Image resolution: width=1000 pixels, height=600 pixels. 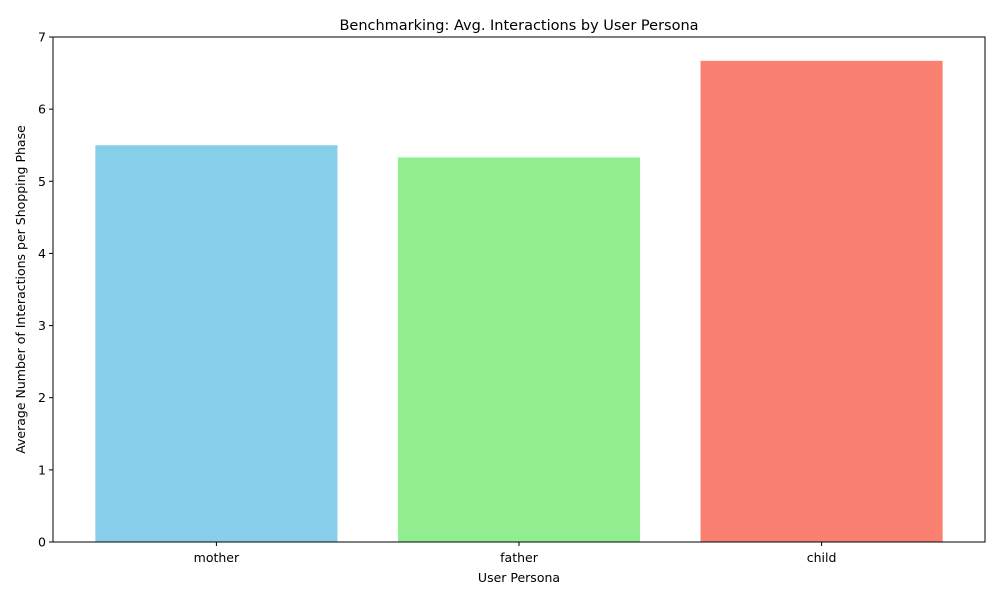 What do you see at coordinates (45, 290) in the screenshot?
I see `y-axis: 0 1 2 3 4 5 6 7` at bounding box center [45, 290].